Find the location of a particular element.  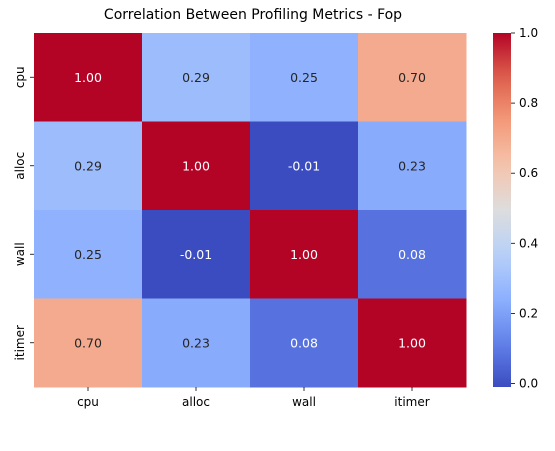

y-tick-label: wall is located at coordinates (20, 254).